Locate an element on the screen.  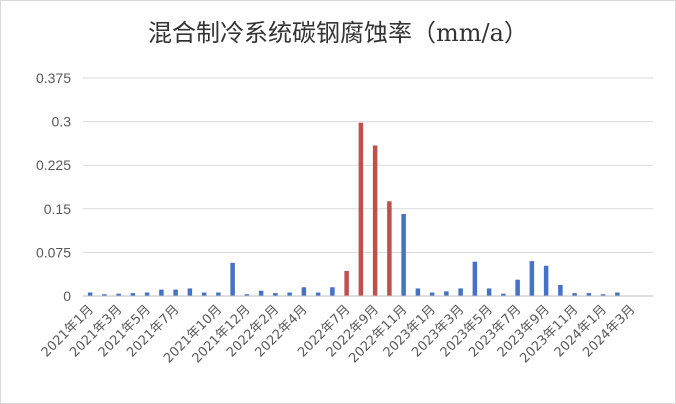
y-tick-label: 0.3 is located at coordinates (62, 122).